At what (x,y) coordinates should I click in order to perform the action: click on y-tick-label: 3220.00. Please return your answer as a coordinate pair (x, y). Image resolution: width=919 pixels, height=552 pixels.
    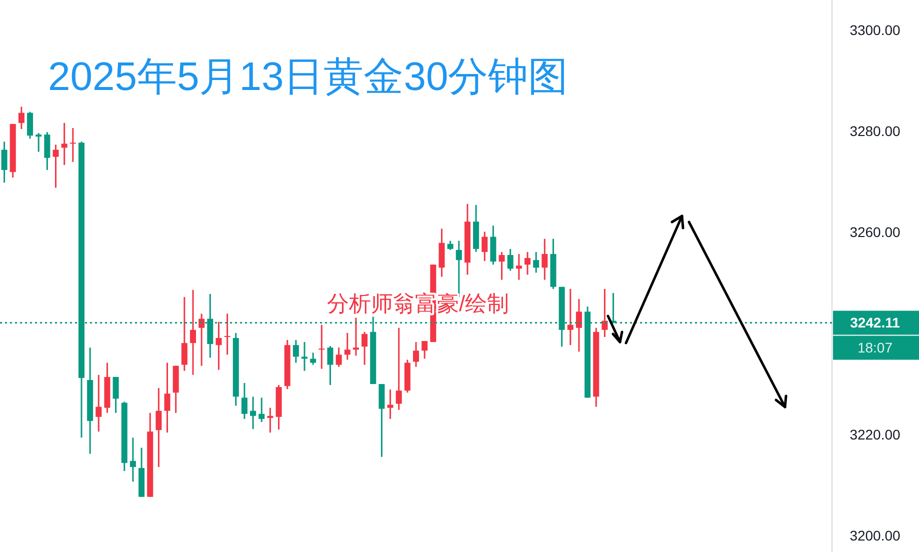
    Looking at the image, I should click on (875, 434).